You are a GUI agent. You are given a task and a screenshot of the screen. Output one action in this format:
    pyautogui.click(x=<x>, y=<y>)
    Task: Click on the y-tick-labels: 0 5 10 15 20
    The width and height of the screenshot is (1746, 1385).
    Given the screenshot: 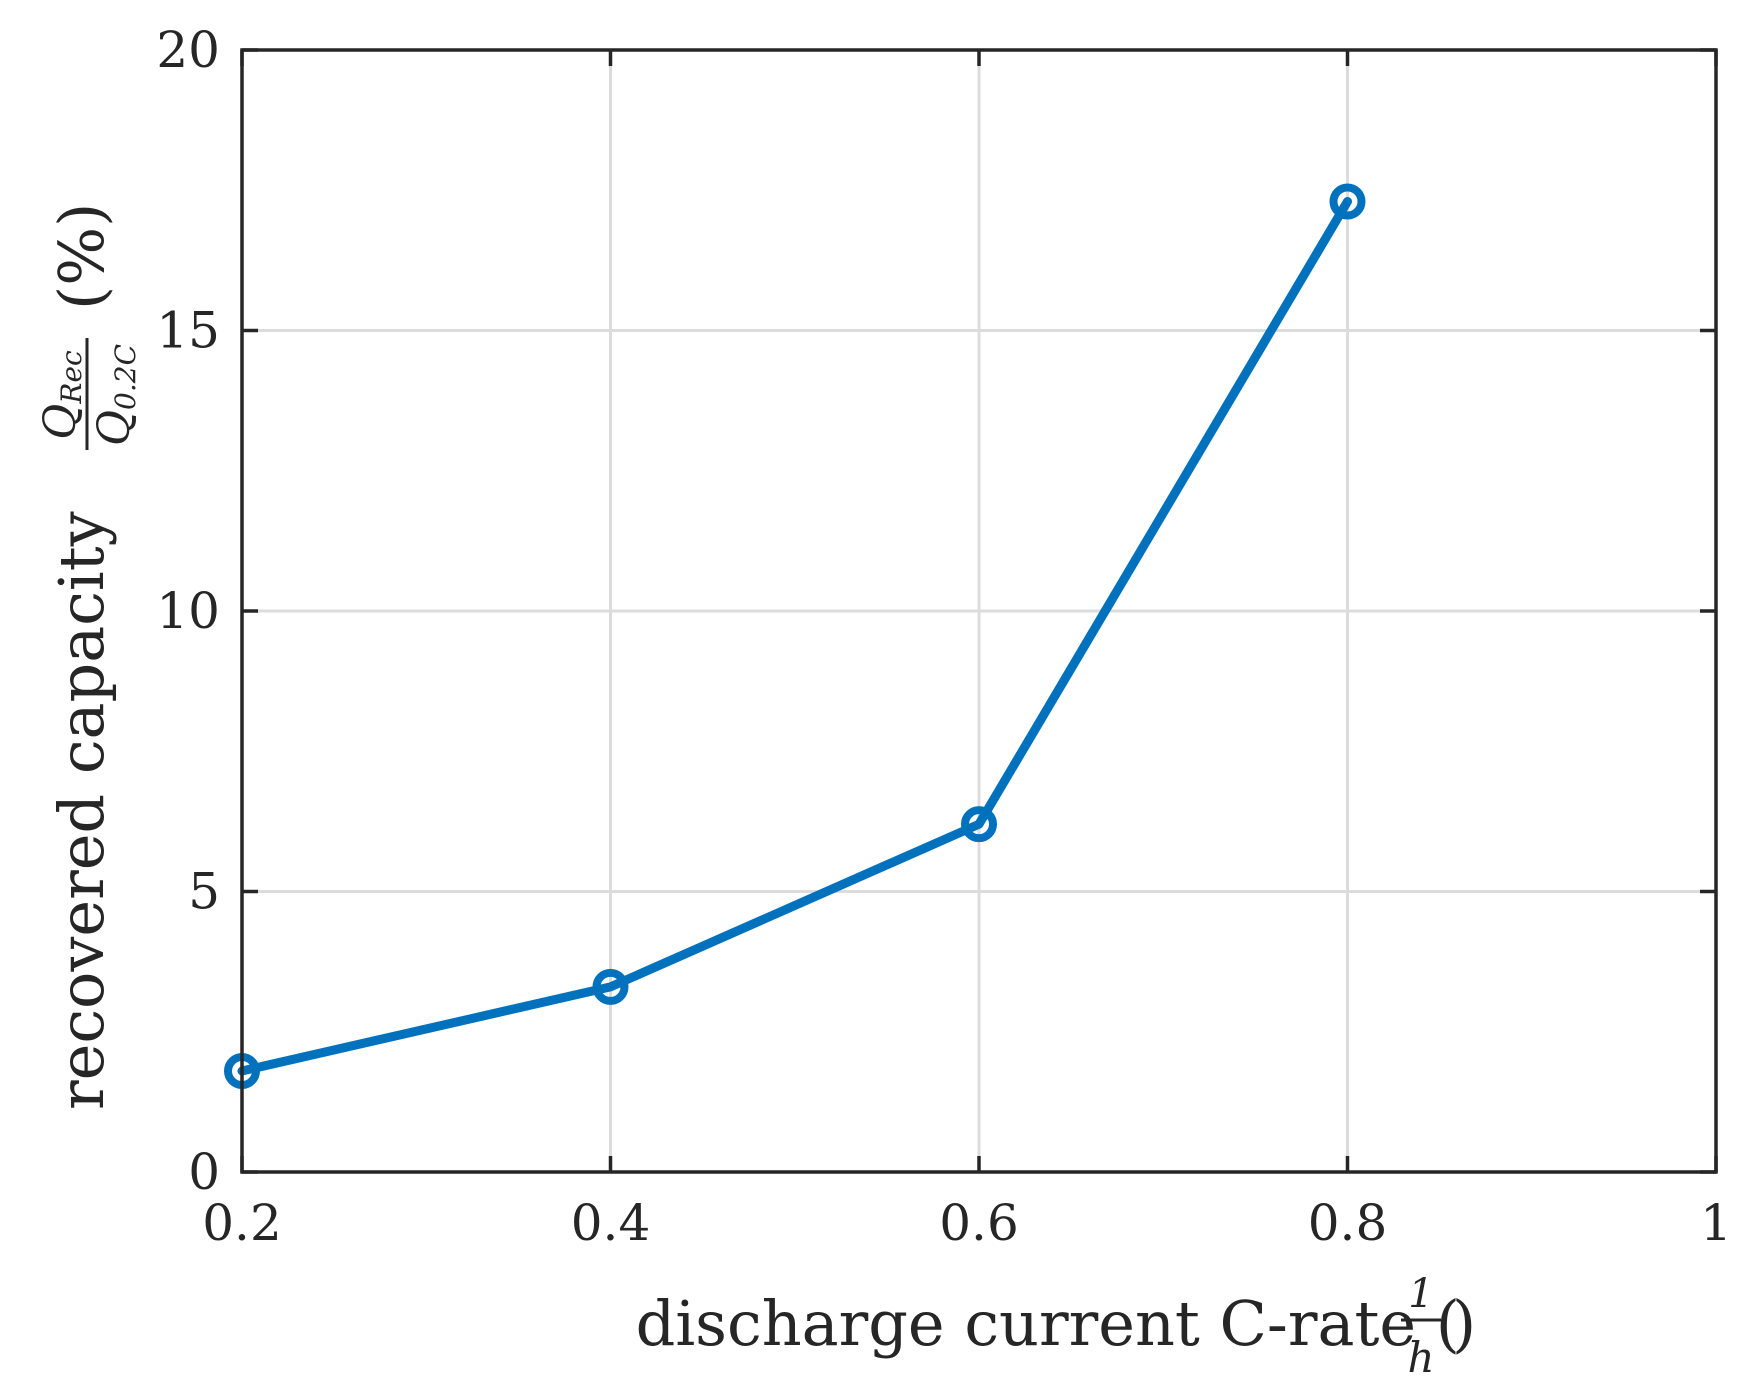 What is the action you would take?
    pyautogui.click(x=188, y=611)
    